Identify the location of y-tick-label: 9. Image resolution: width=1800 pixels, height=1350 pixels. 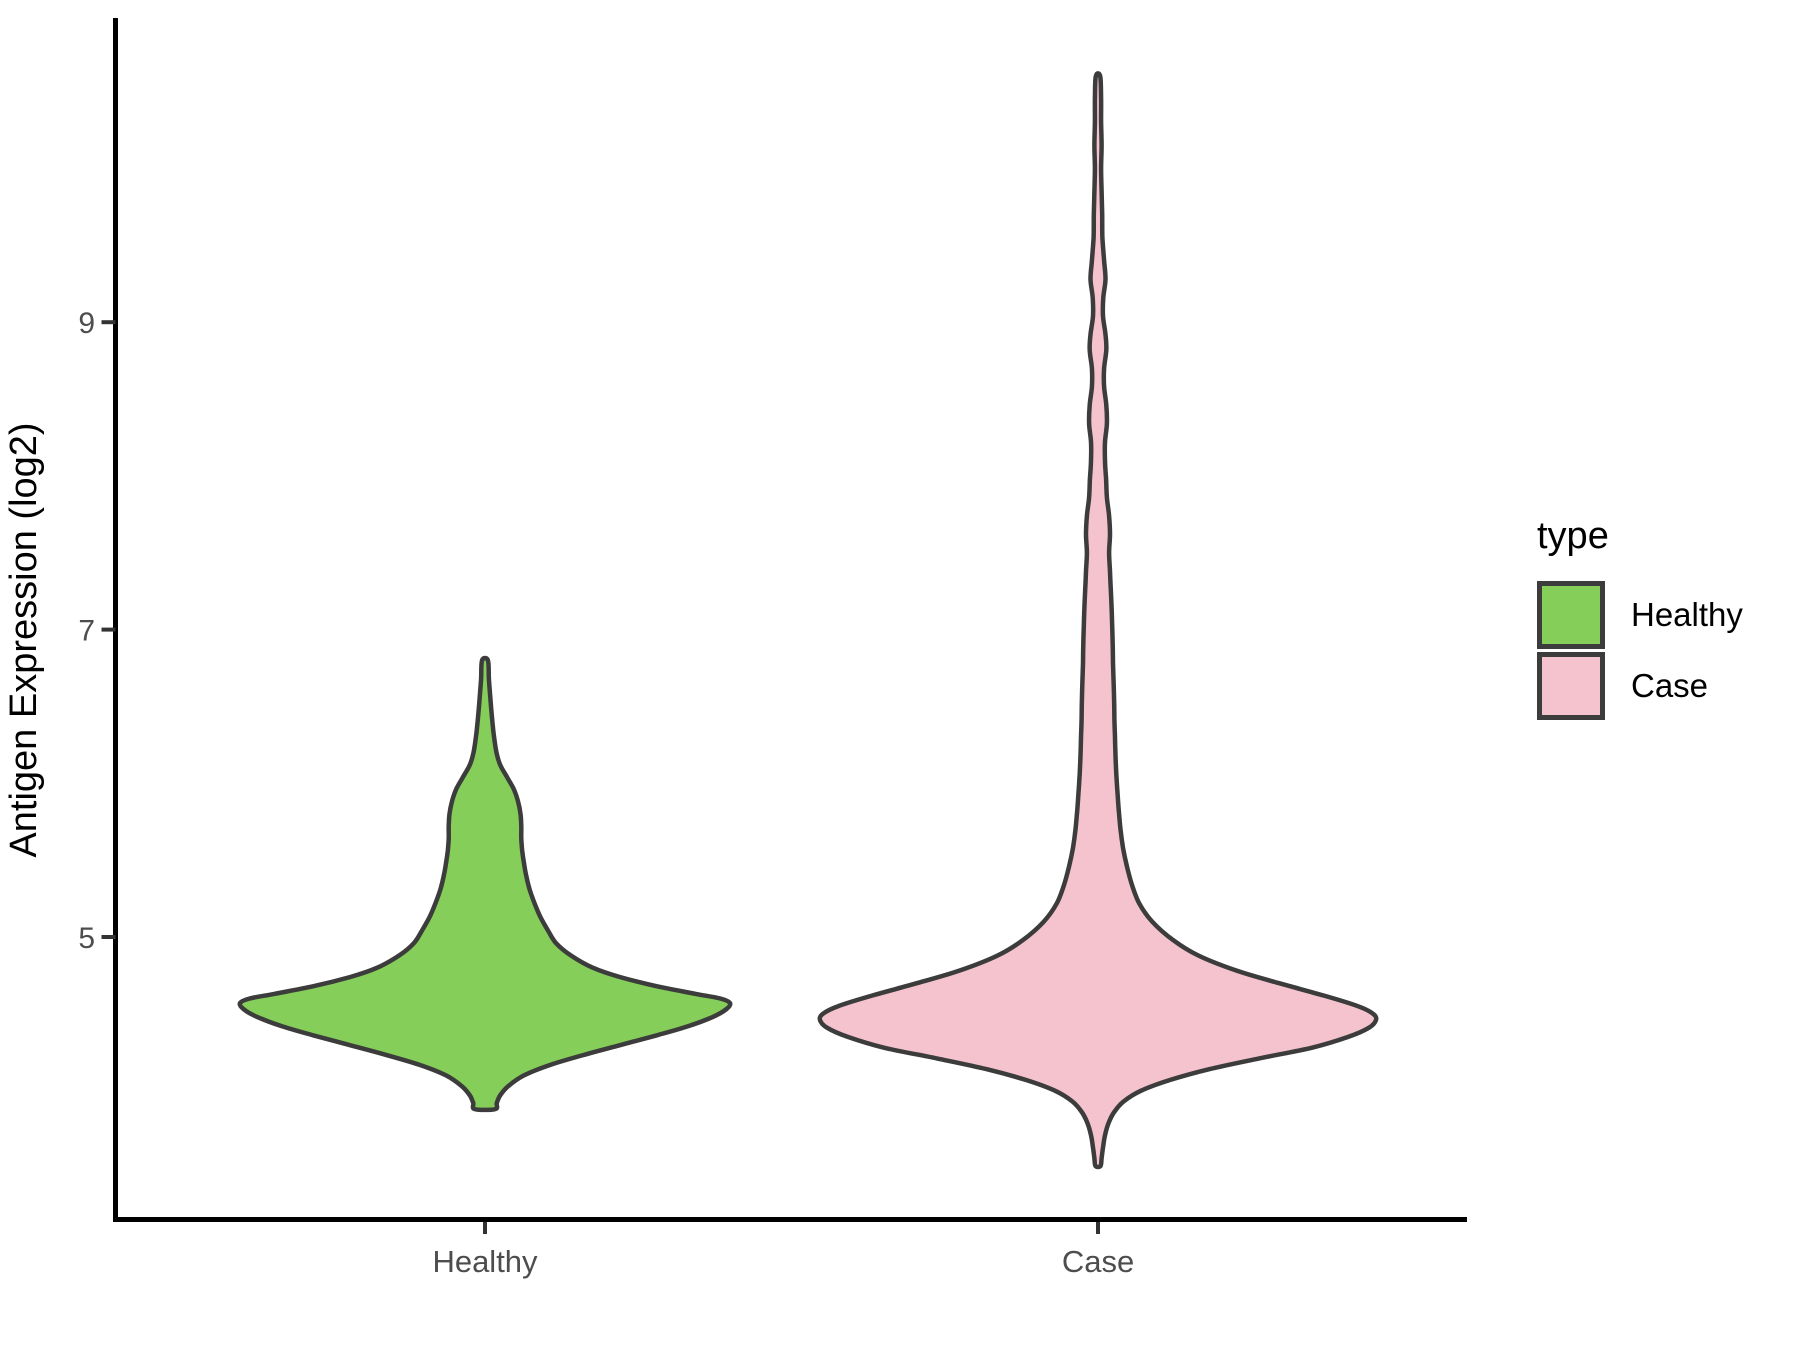
(86, 323).